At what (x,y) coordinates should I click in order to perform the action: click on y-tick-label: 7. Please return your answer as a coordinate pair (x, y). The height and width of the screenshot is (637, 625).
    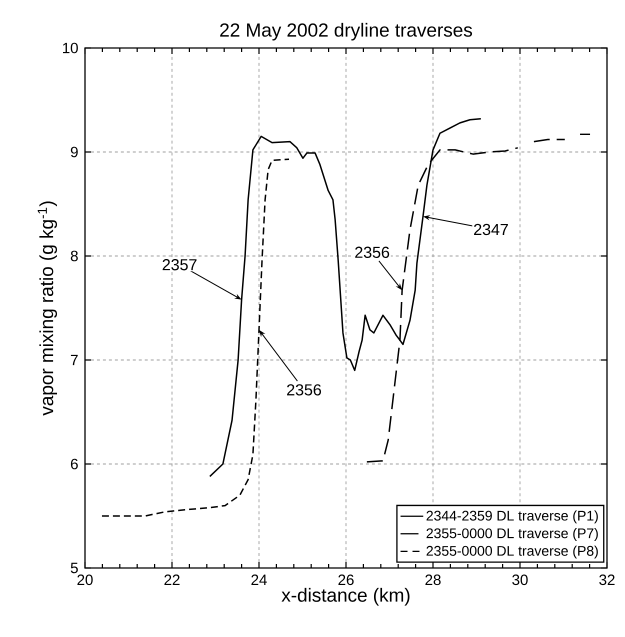
    Looking at the image, I should click on (74, 360).